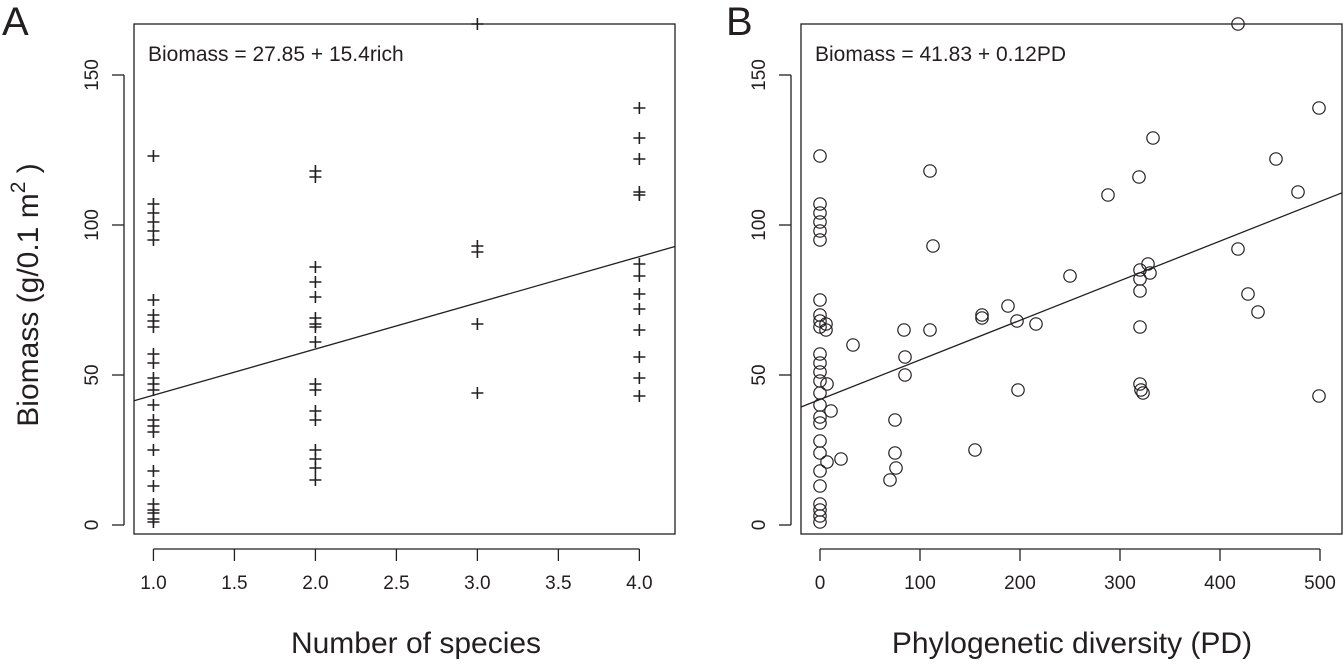 This screenshot has width=1343, height=664. Describe the element at coordinates (153, 583) in the screenshot. I see `panel-a-x-tick-label: 1.0` at that location.